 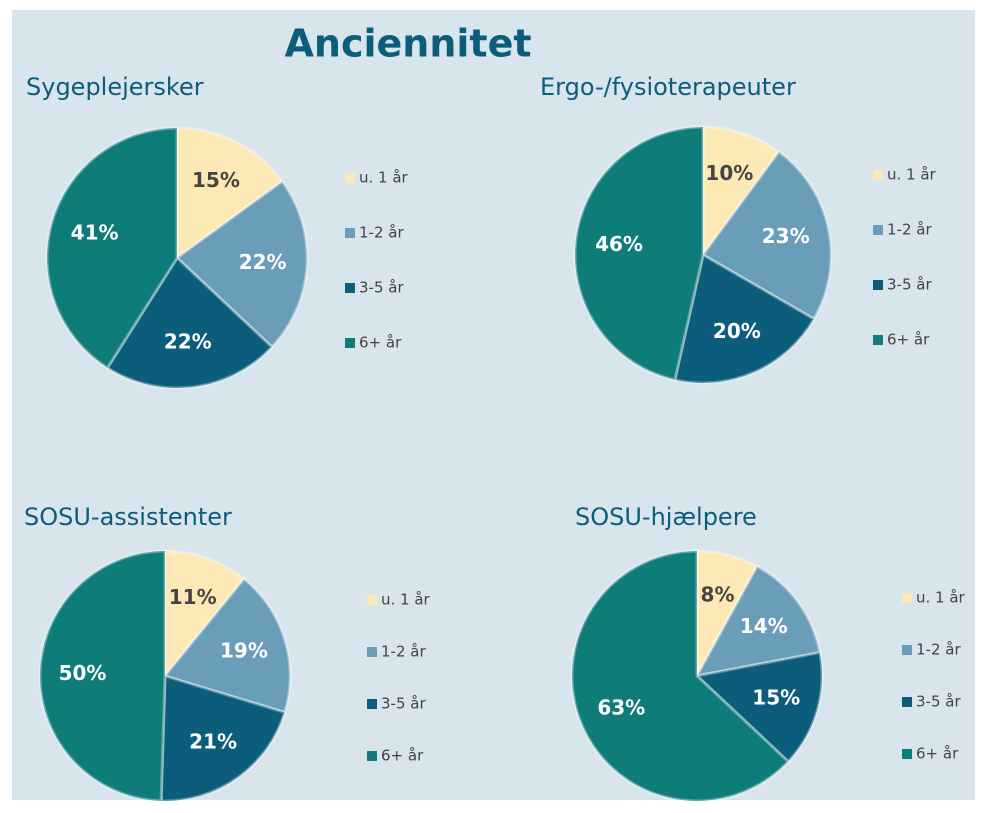 I want to click on pie-title: Ergo-/fysioterapeuter, so click(x=668, y=87).